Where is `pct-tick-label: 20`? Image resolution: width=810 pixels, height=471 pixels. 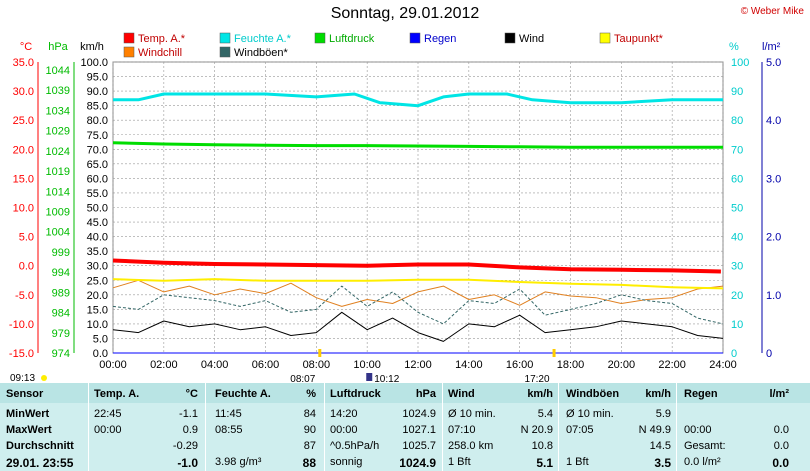
pct-tick-label: 20 is located at coordinates (737, 296).